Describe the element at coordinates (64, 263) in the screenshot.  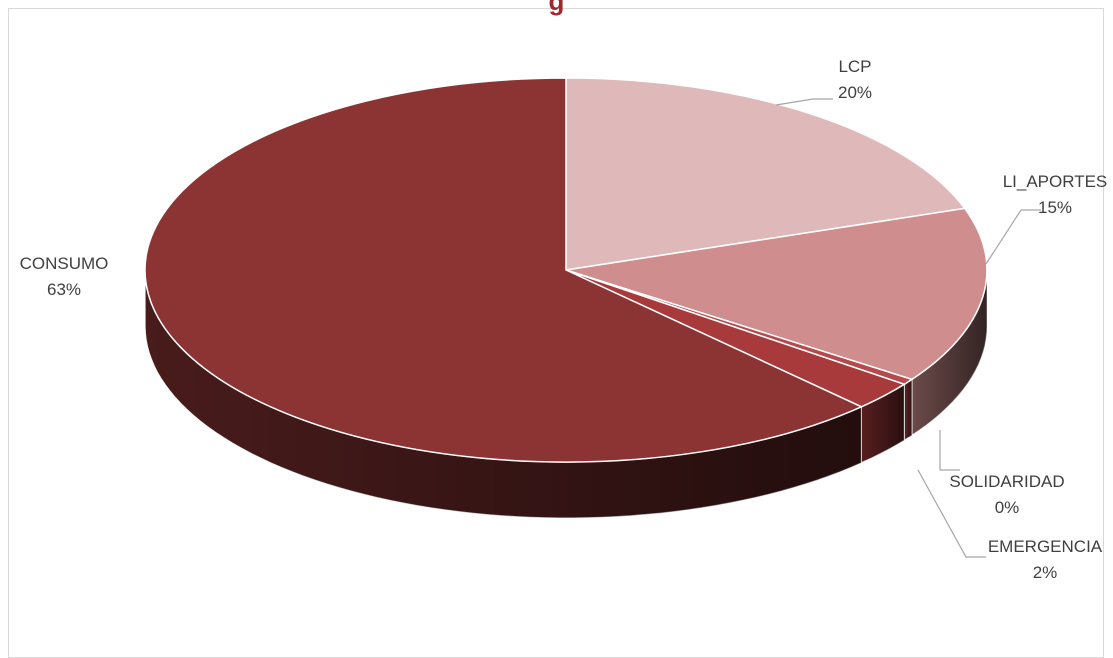
I see `slice-label-consumo: CONSUMO` at that location.